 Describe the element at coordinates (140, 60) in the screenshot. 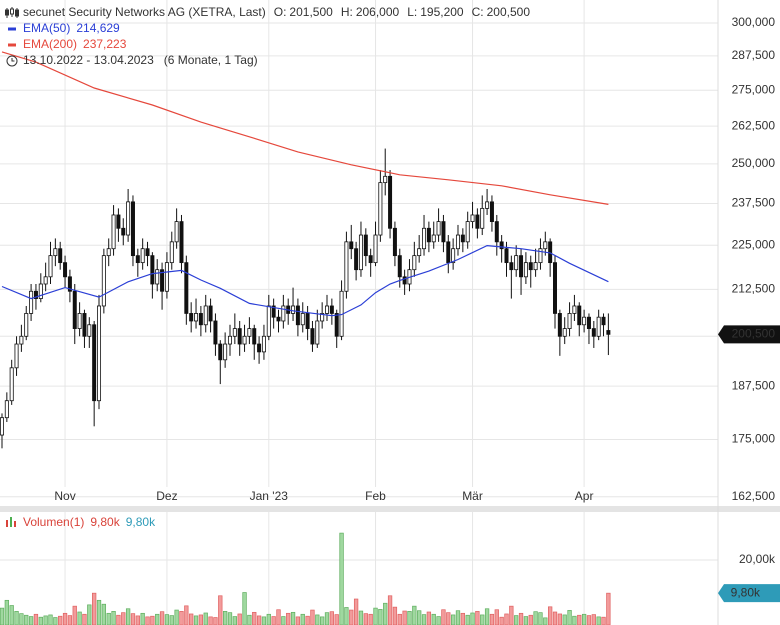

I see `date-range: 13.10.2022 - 13.04.2023 (6 Monate, 1 Tag)` at that location.